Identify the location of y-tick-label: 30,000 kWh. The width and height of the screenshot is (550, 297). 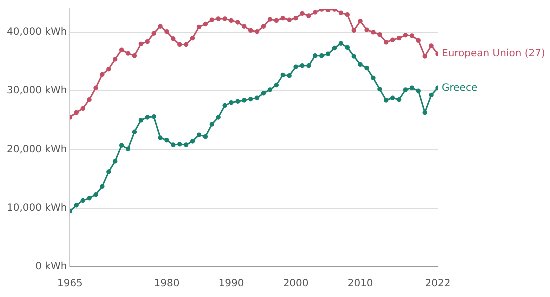
(37, 91).